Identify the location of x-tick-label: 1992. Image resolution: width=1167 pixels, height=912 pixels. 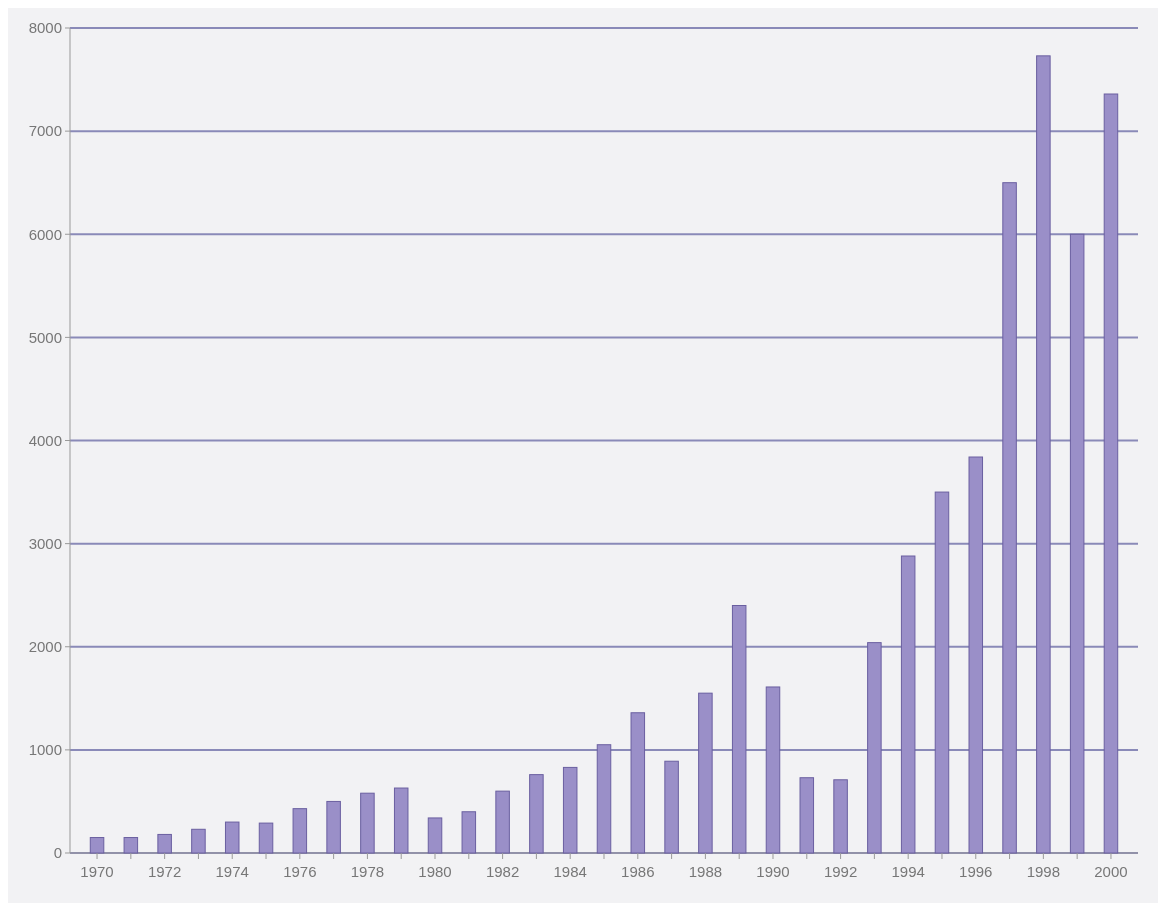
(840, 871).